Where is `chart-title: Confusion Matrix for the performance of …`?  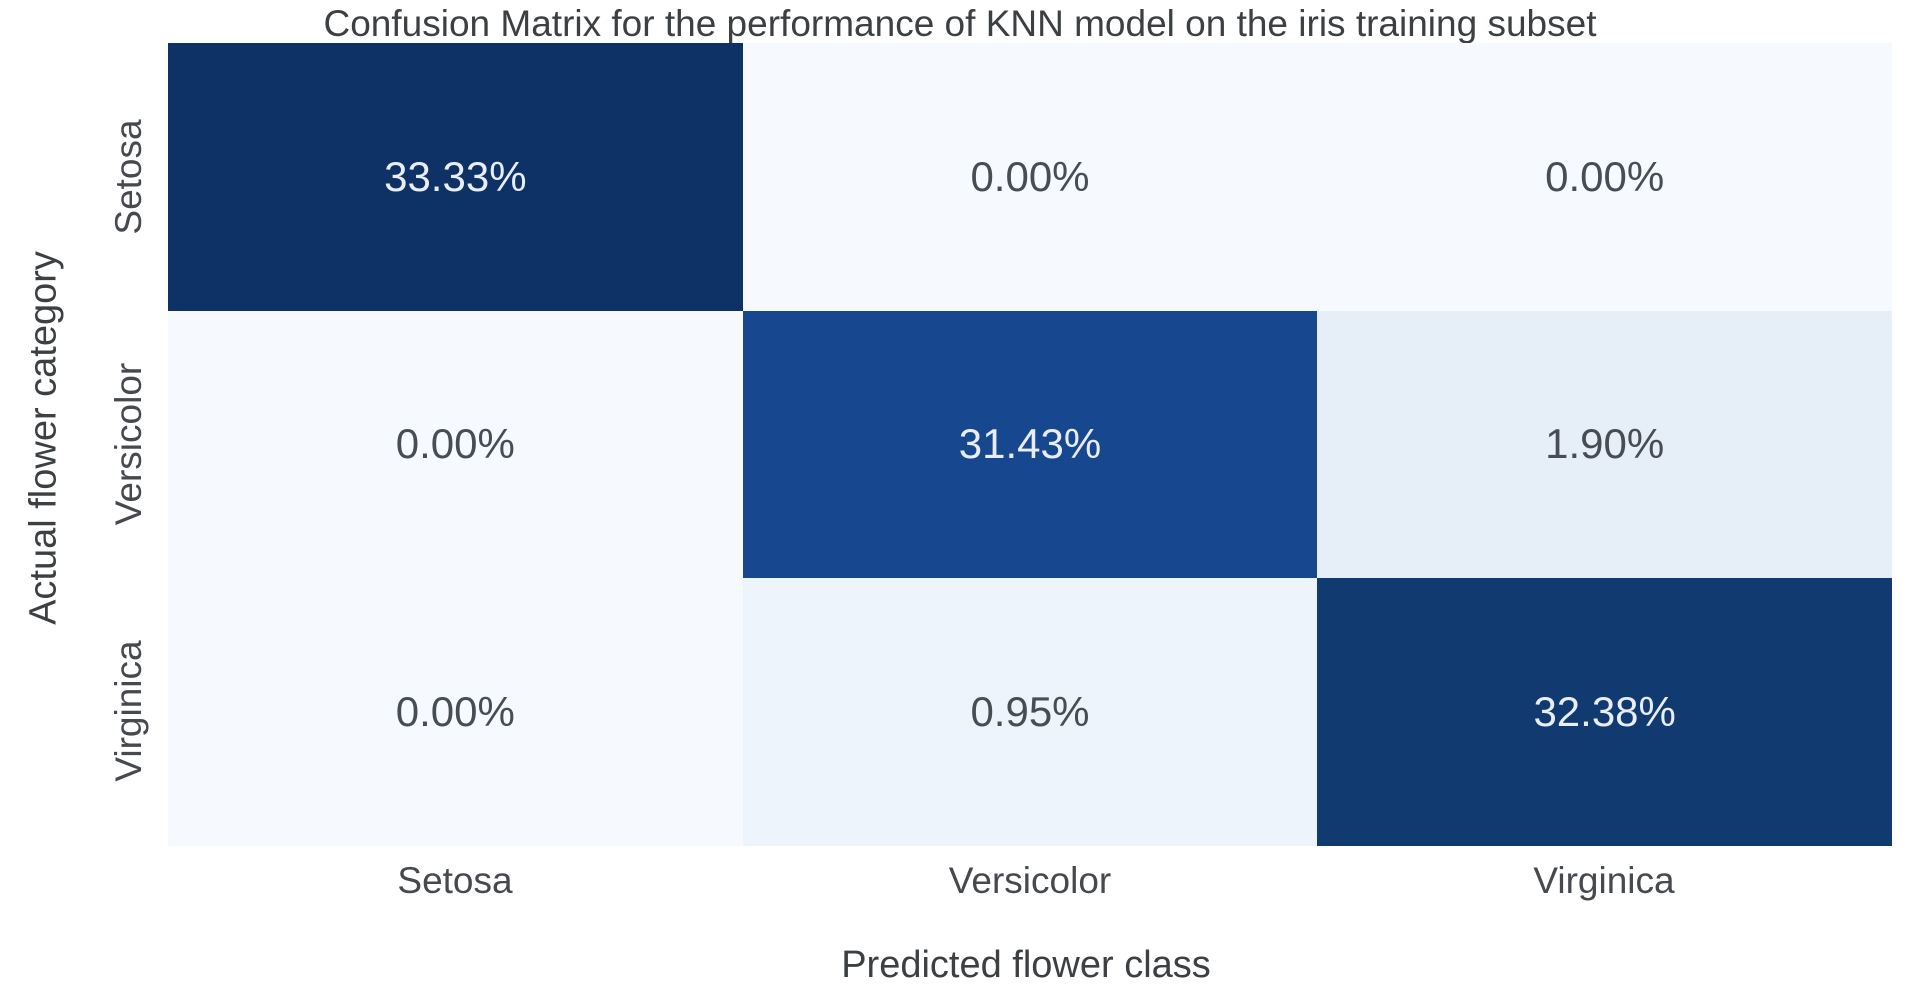
chart-title: Confusion Matrix for the performance of … is located at coordinates (960, 23).